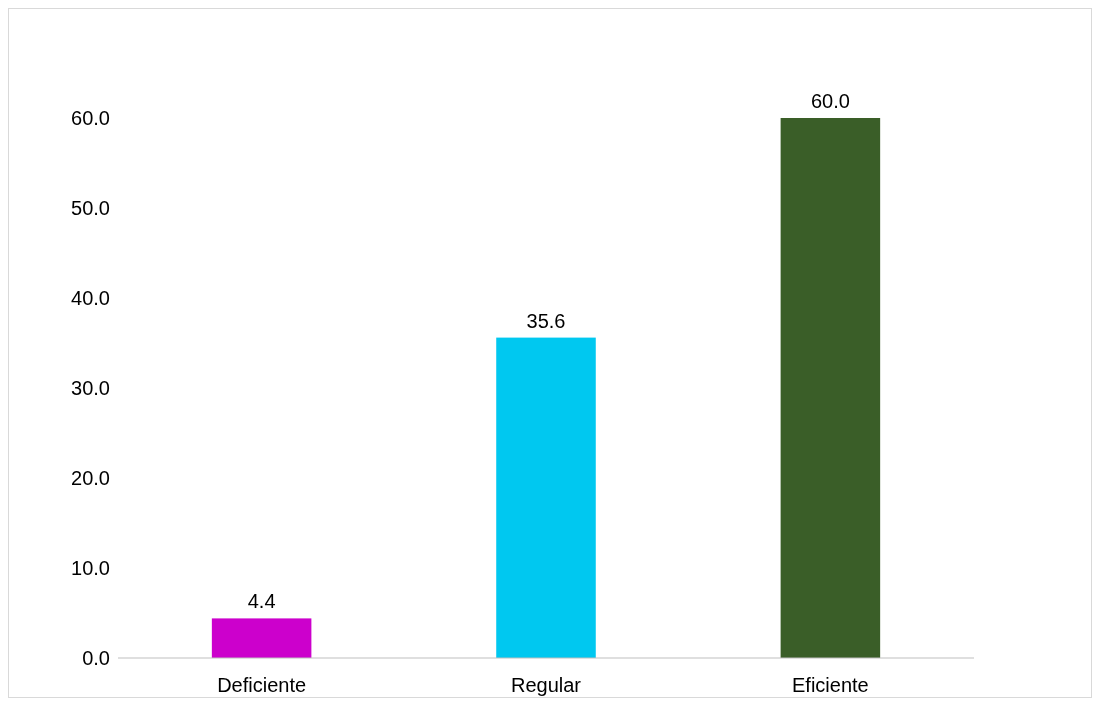  I want to click on x-tick-label: Regular, so click(546, 685).